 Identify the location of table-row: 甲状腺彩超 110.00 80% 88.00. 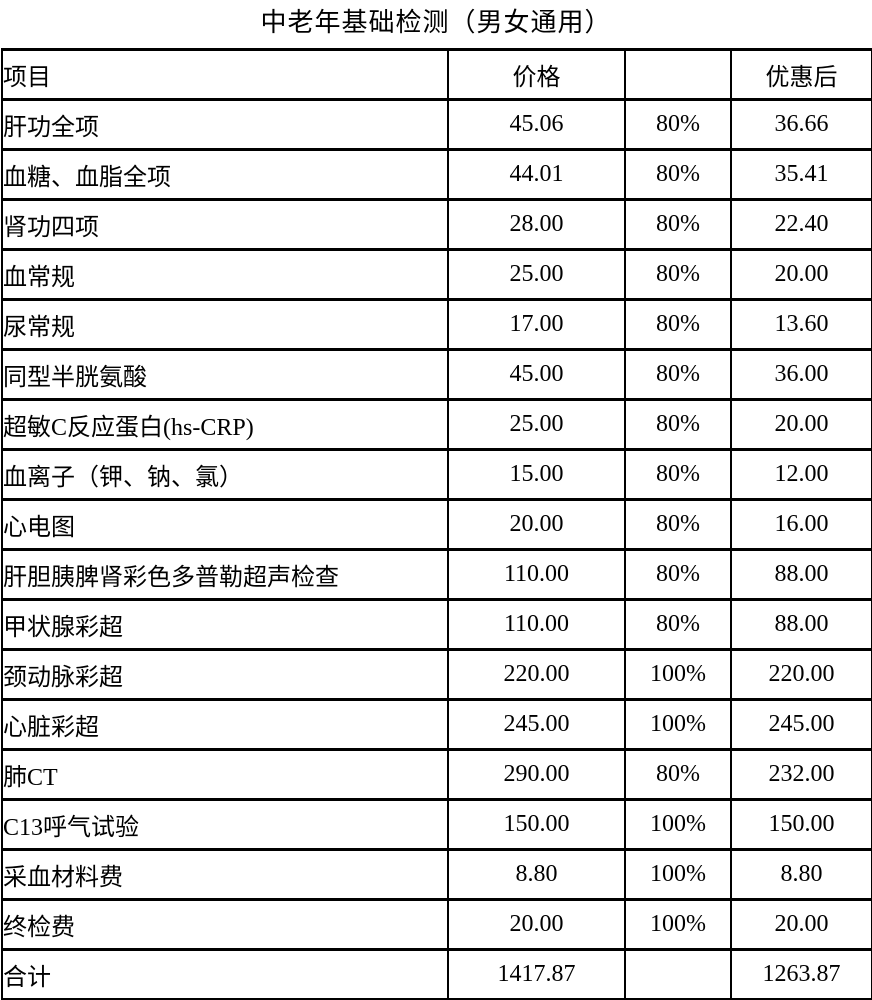
(436, 624).